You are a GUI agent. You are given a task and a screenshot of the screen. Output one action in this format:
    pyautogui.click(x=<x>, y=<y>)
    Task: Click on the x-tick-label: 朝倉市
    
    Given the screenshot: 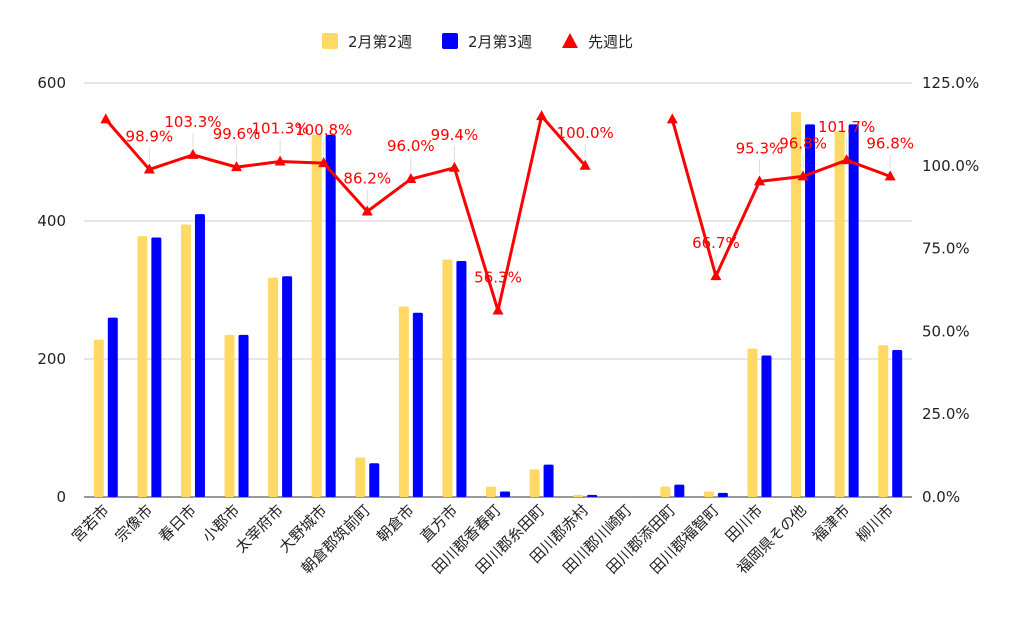 What is the action you would take?
    pyautogui.click(x=395, y=523)
    